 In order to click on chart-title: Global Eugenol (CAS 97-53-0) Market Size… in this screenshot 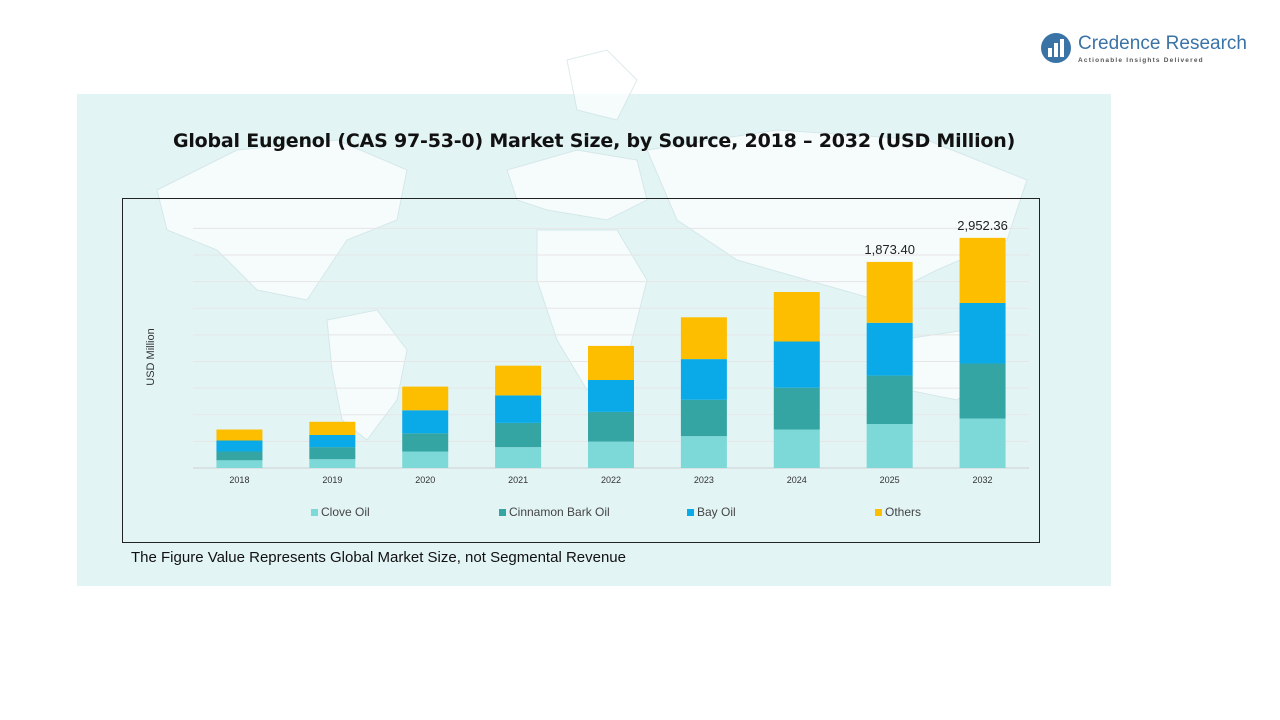, I will do `click(594, 141)`.